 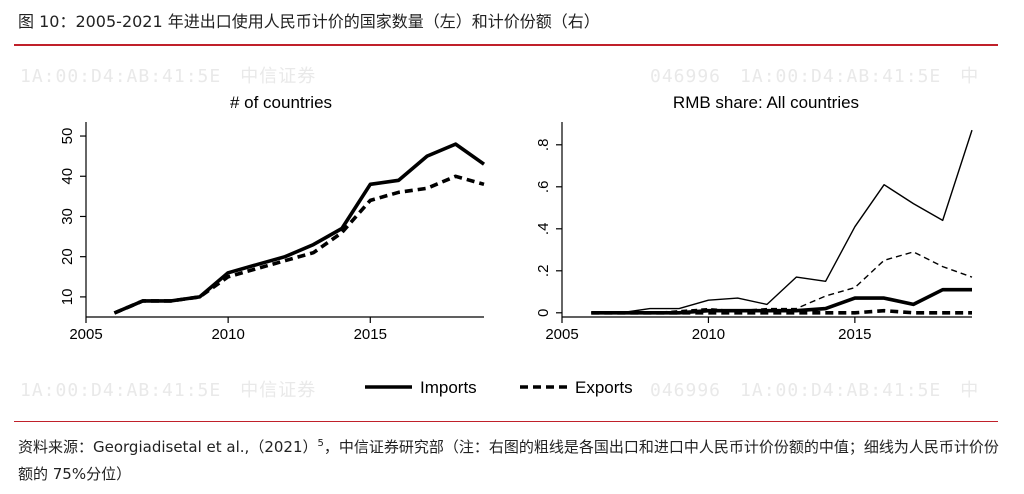 What do you see at coordinates (448, 387) in the screenshot?
I see `legend-imports-label: Imports` at bounding box center [448, 387].